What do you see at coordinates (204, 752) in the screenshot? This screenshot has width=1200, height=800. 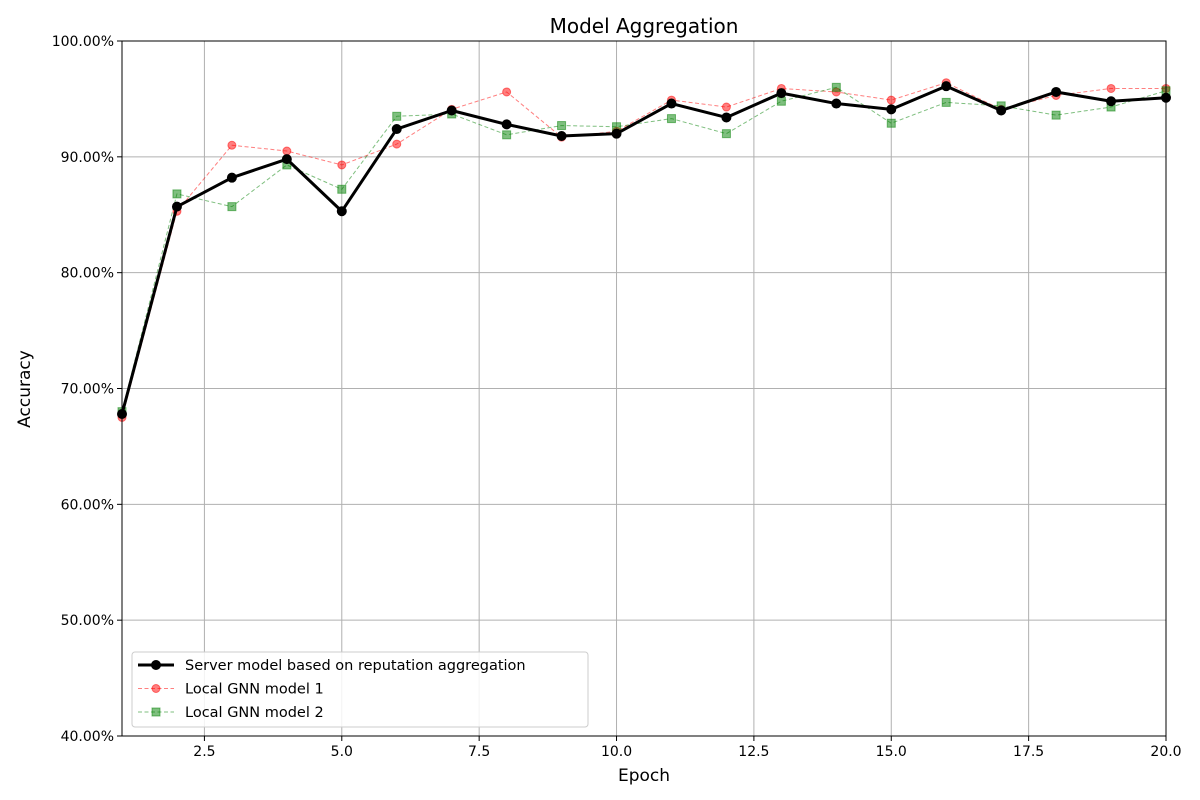 I see `x-tick-label: 2.5` at bounding box center [204, 752].